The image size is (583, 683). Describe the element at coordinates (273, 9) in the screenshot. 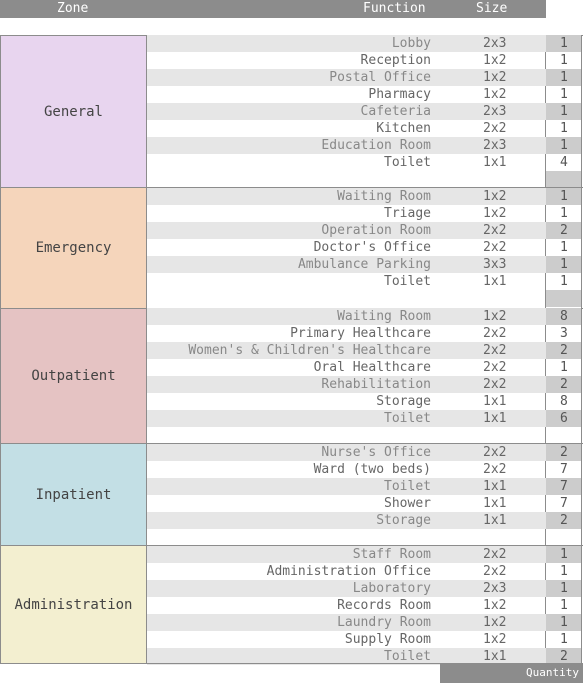

I see `table-header: Zone Function Size` at that location.